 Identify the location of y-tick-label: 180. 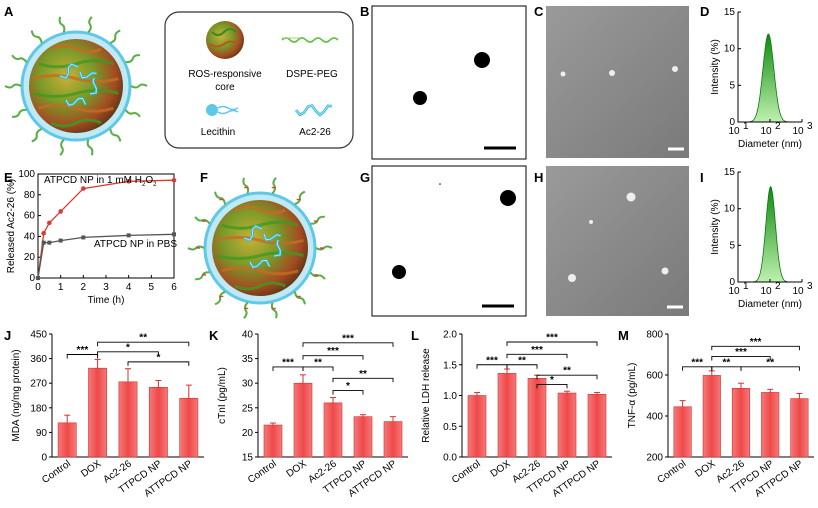
(38, 408).